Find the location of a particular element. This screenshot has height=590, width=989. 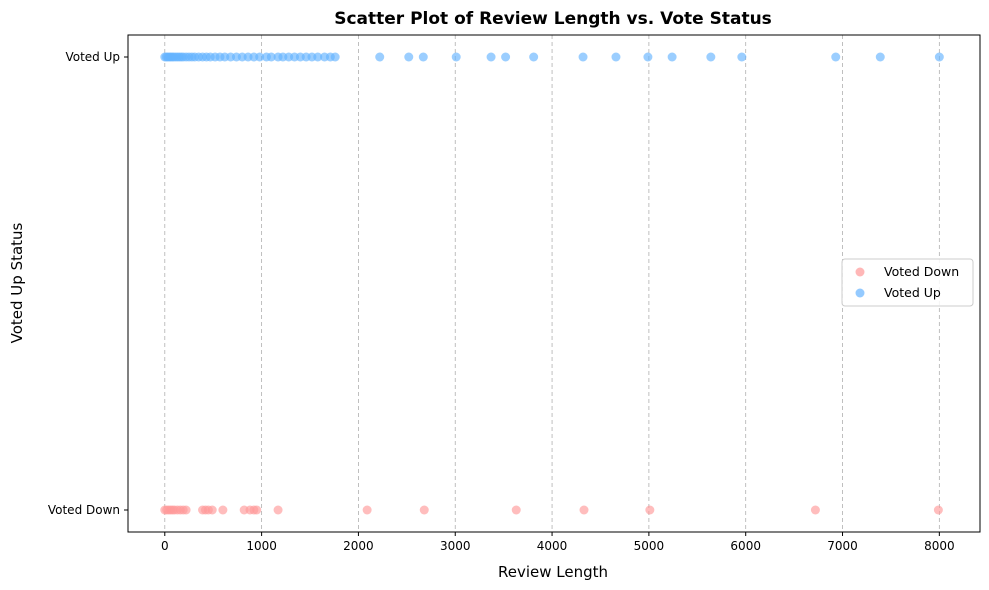

x-tick-label: 0 is located at coordinates (165, 546).